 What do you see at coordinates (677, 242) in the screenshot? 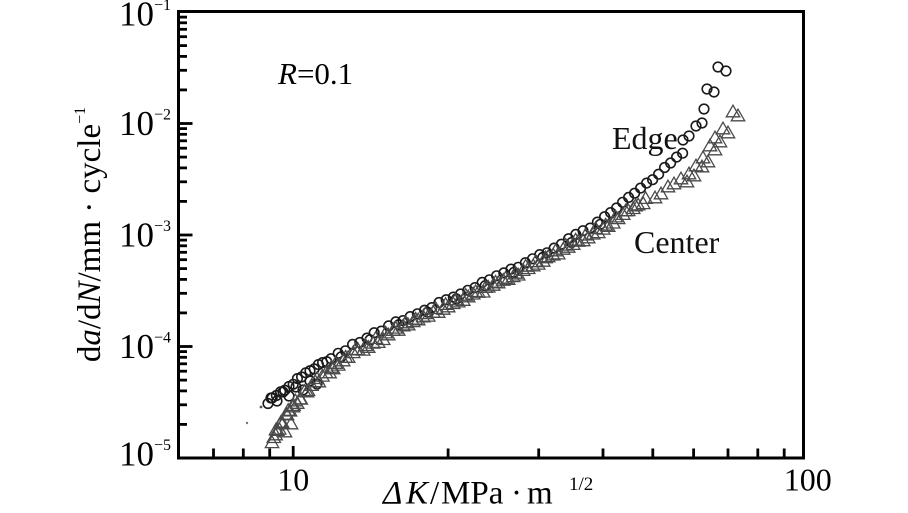
I see `svg-text: Center` at bounding box center [677, 242].